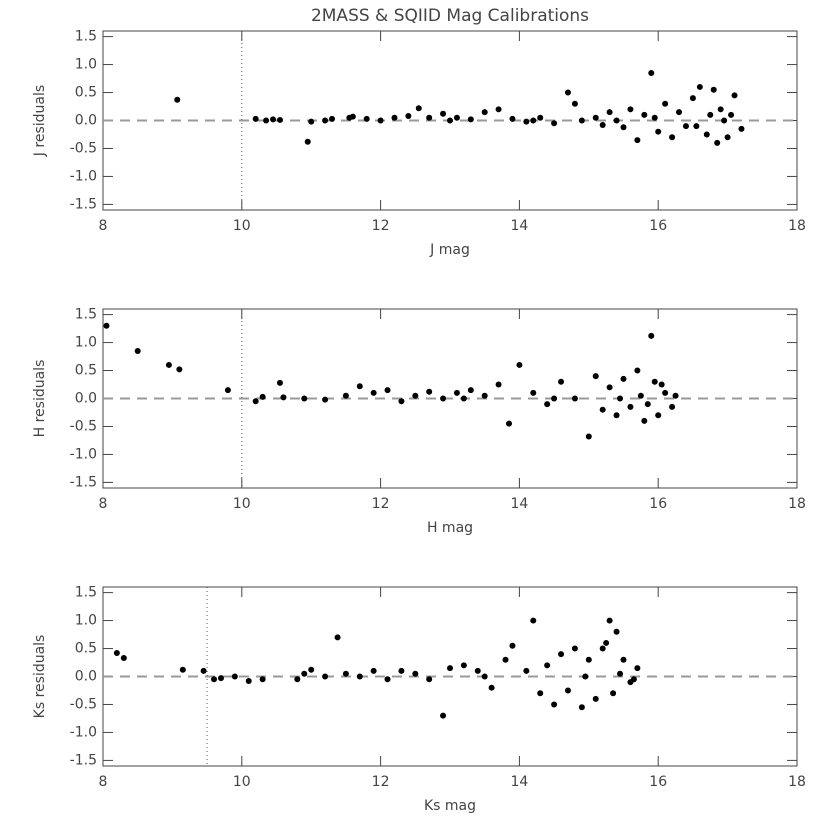  I want to click on y-tick-label: -0.5, so click(83, 148).